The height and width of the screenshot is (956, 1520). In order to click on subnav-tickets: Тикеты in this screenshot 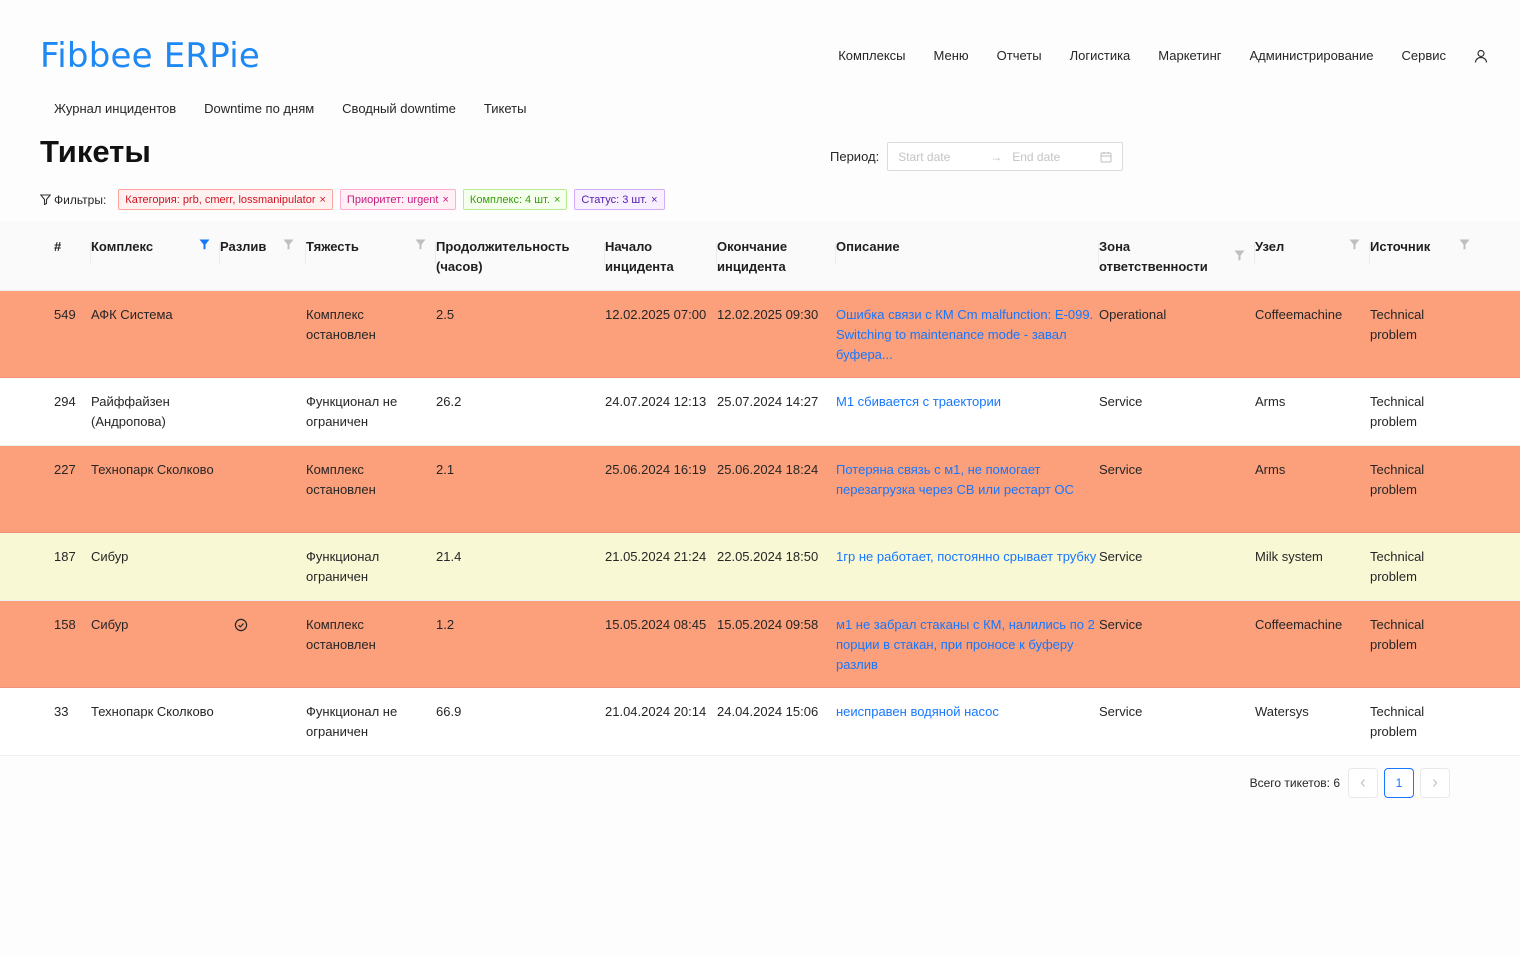, I will do `click(505, 108)`.